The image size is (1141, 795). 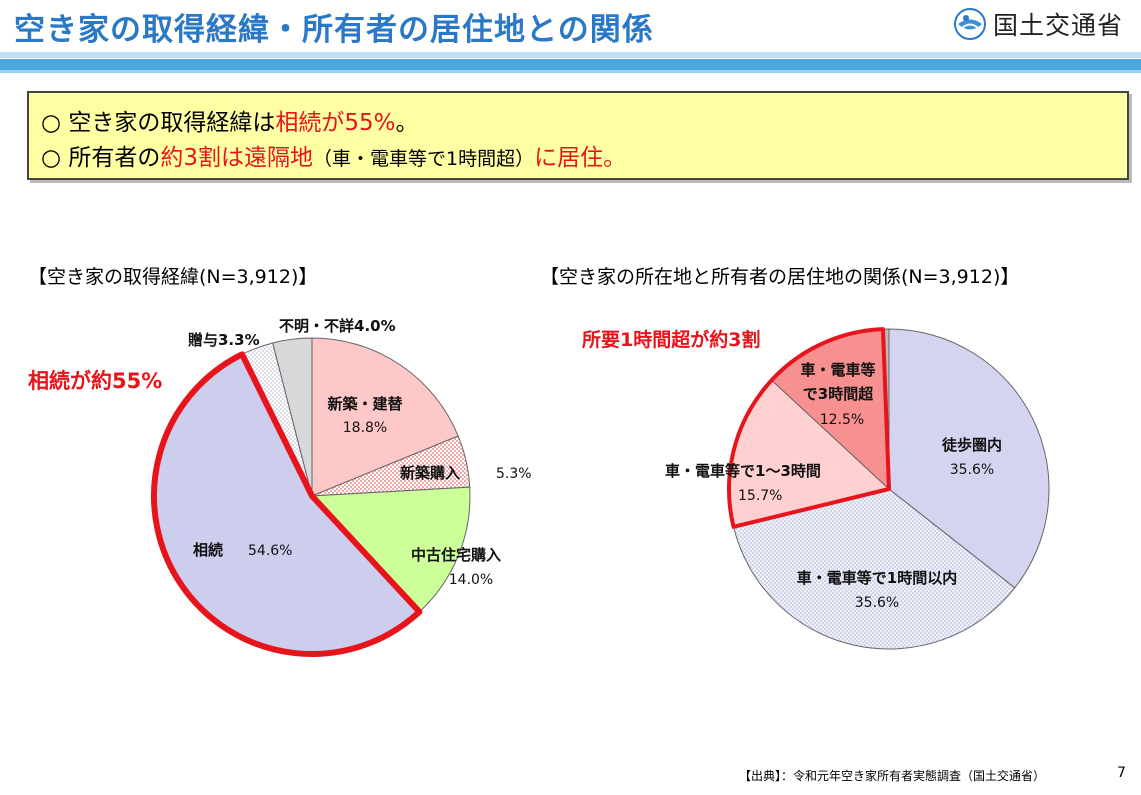 What do you see at coordinates (971, 445) in the screenshot?
I see `chart2-label: 徒歩圏内` at bounding box center [971, 445].